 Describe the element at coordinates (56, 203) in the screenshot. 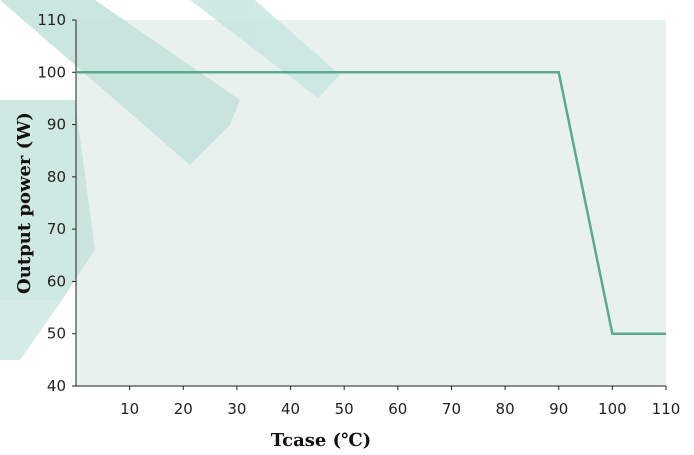

I see `y-tick-group: 40 50 60 70 80 90 100 110` at that location.